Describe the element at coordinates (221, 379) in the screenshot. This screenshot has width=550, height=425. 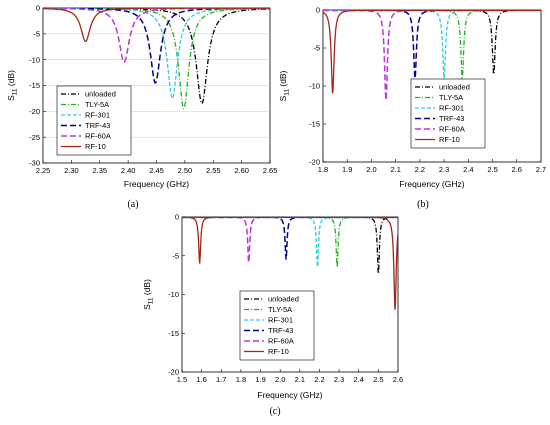
I see `x-tick-label: 1.7` at that location.